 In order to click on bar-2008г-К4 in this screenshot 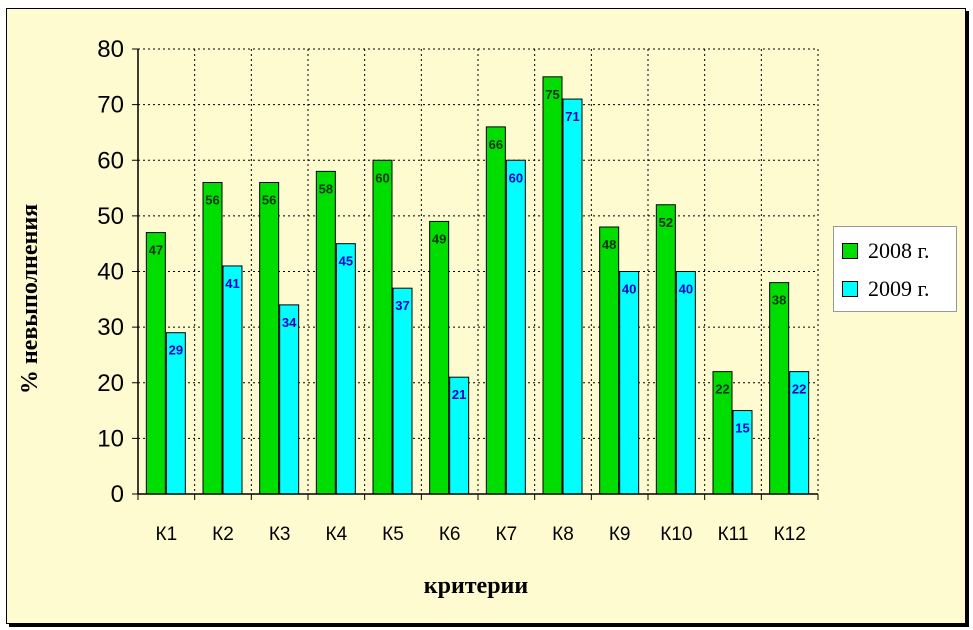, I will do `click(325, 332)`.